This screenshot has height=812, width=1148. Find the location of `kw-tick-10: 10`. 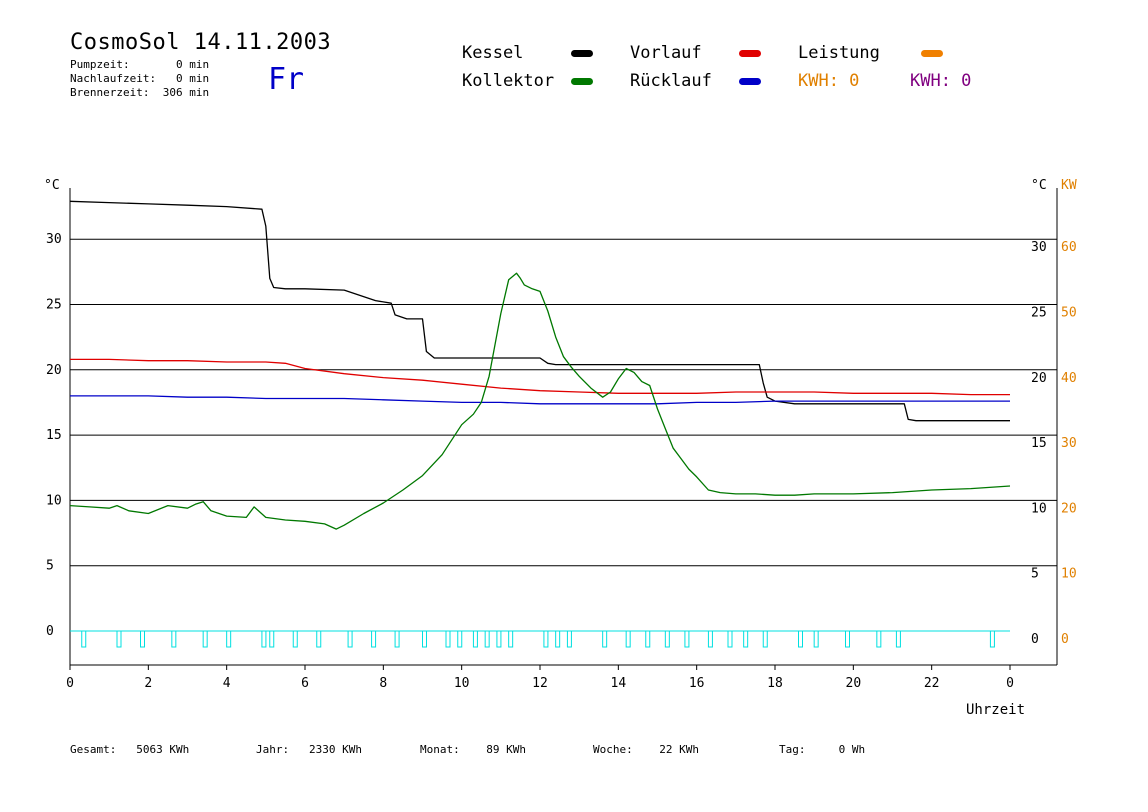

kw-tick-10: 10 is located at coordinates (1069, 574).